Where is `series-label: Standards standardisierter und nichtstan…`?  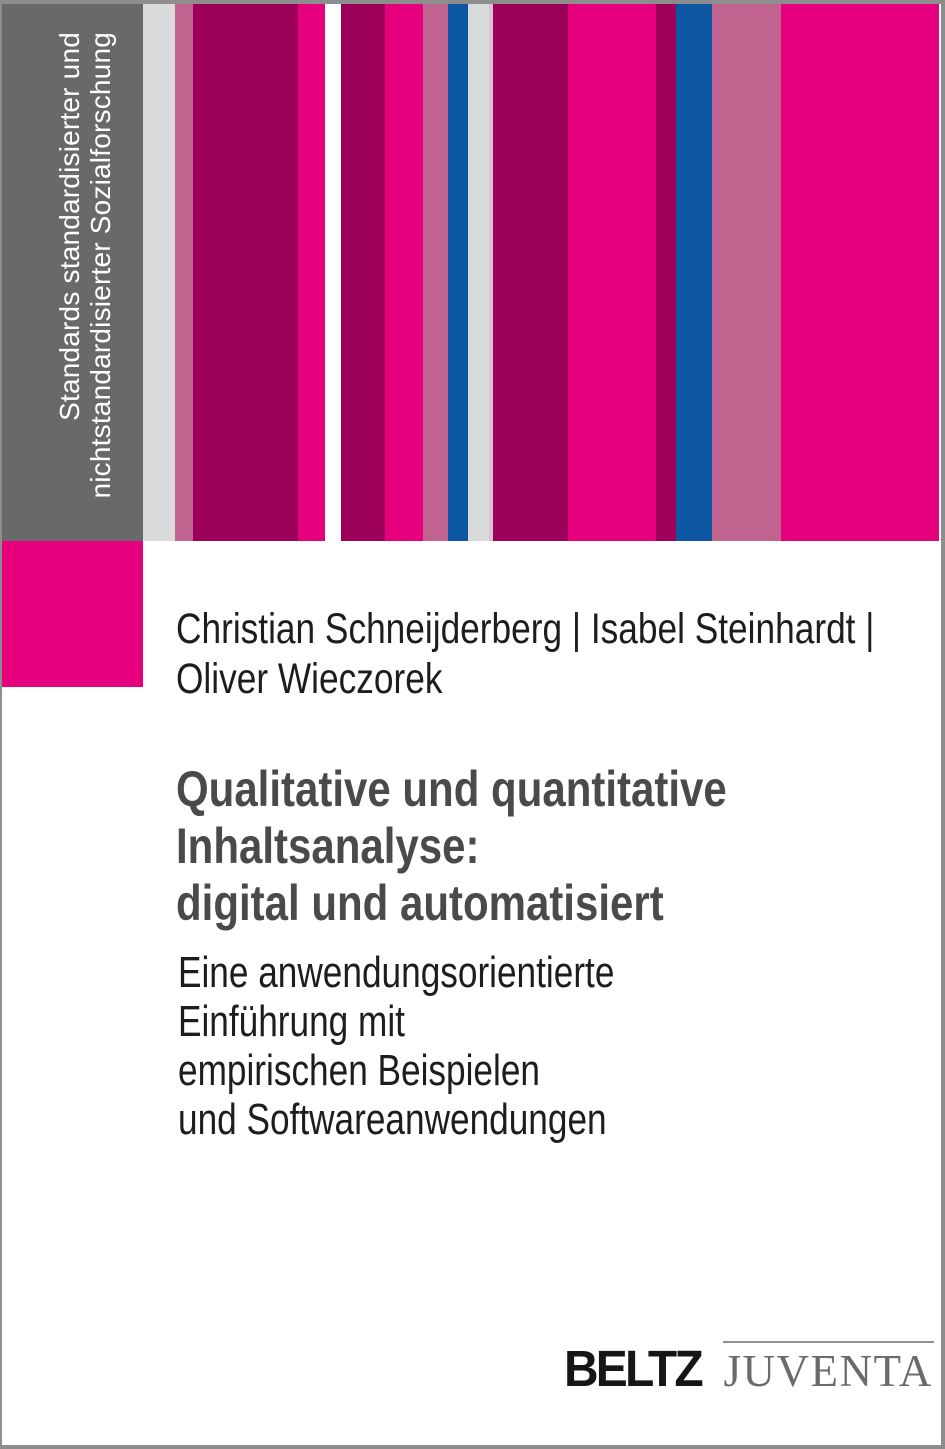
series-label: Standards standardisierter und nichtstan… is located at coordinates (72, 272).